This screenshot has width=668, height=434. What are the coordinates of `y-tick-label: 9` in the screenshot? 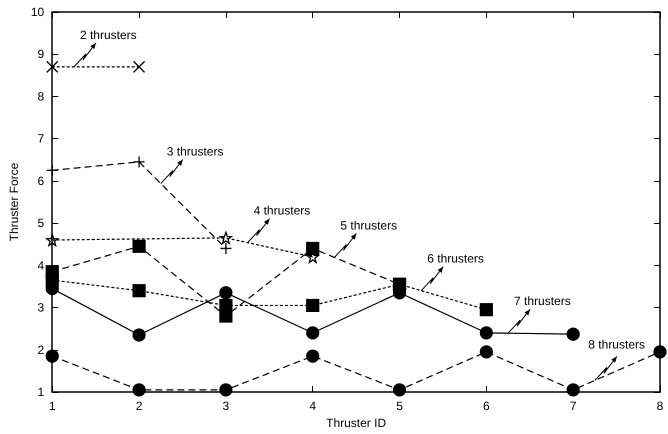 It's located at (41, 54).